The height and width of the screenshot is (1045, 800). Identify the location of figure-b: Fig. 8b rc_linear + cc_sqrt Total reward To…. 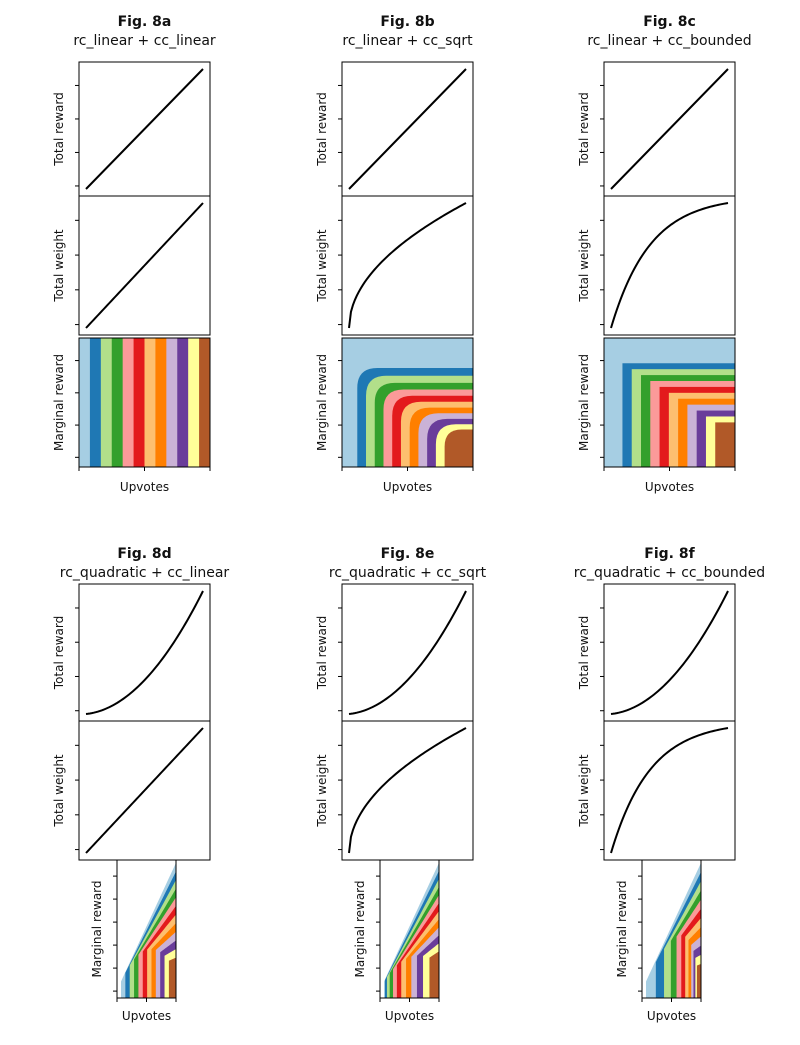
(394, 254).